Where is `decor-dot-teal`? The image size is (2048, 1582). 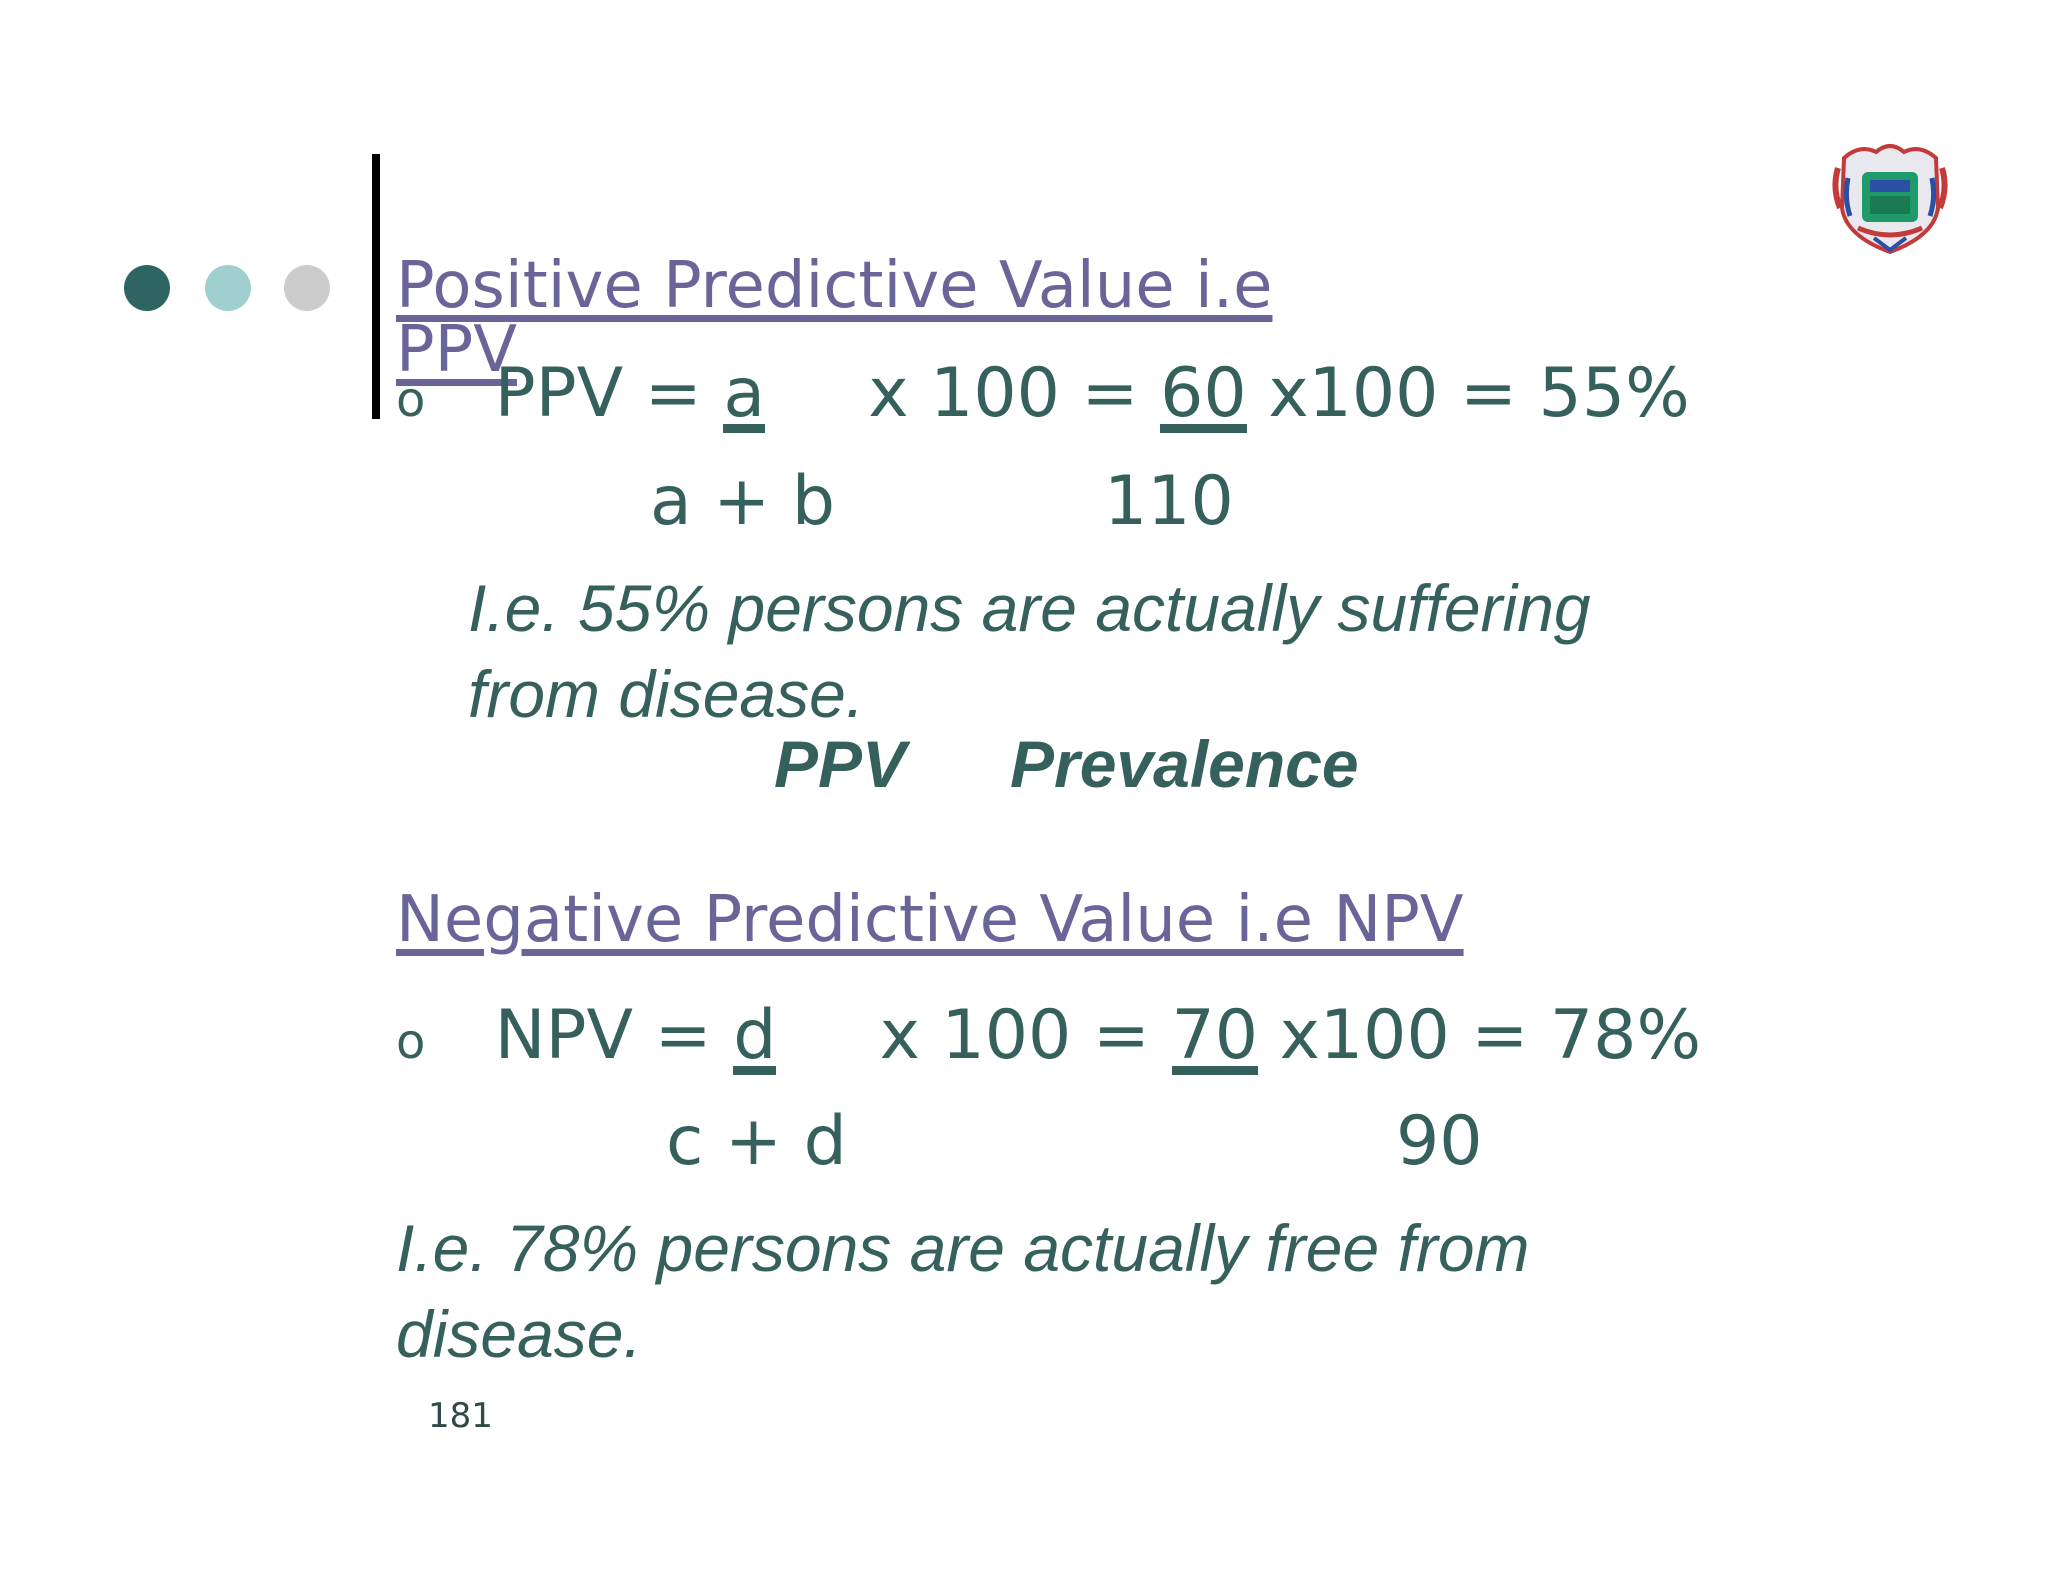 decor-dot-teal is located at coordinates (228, 288).